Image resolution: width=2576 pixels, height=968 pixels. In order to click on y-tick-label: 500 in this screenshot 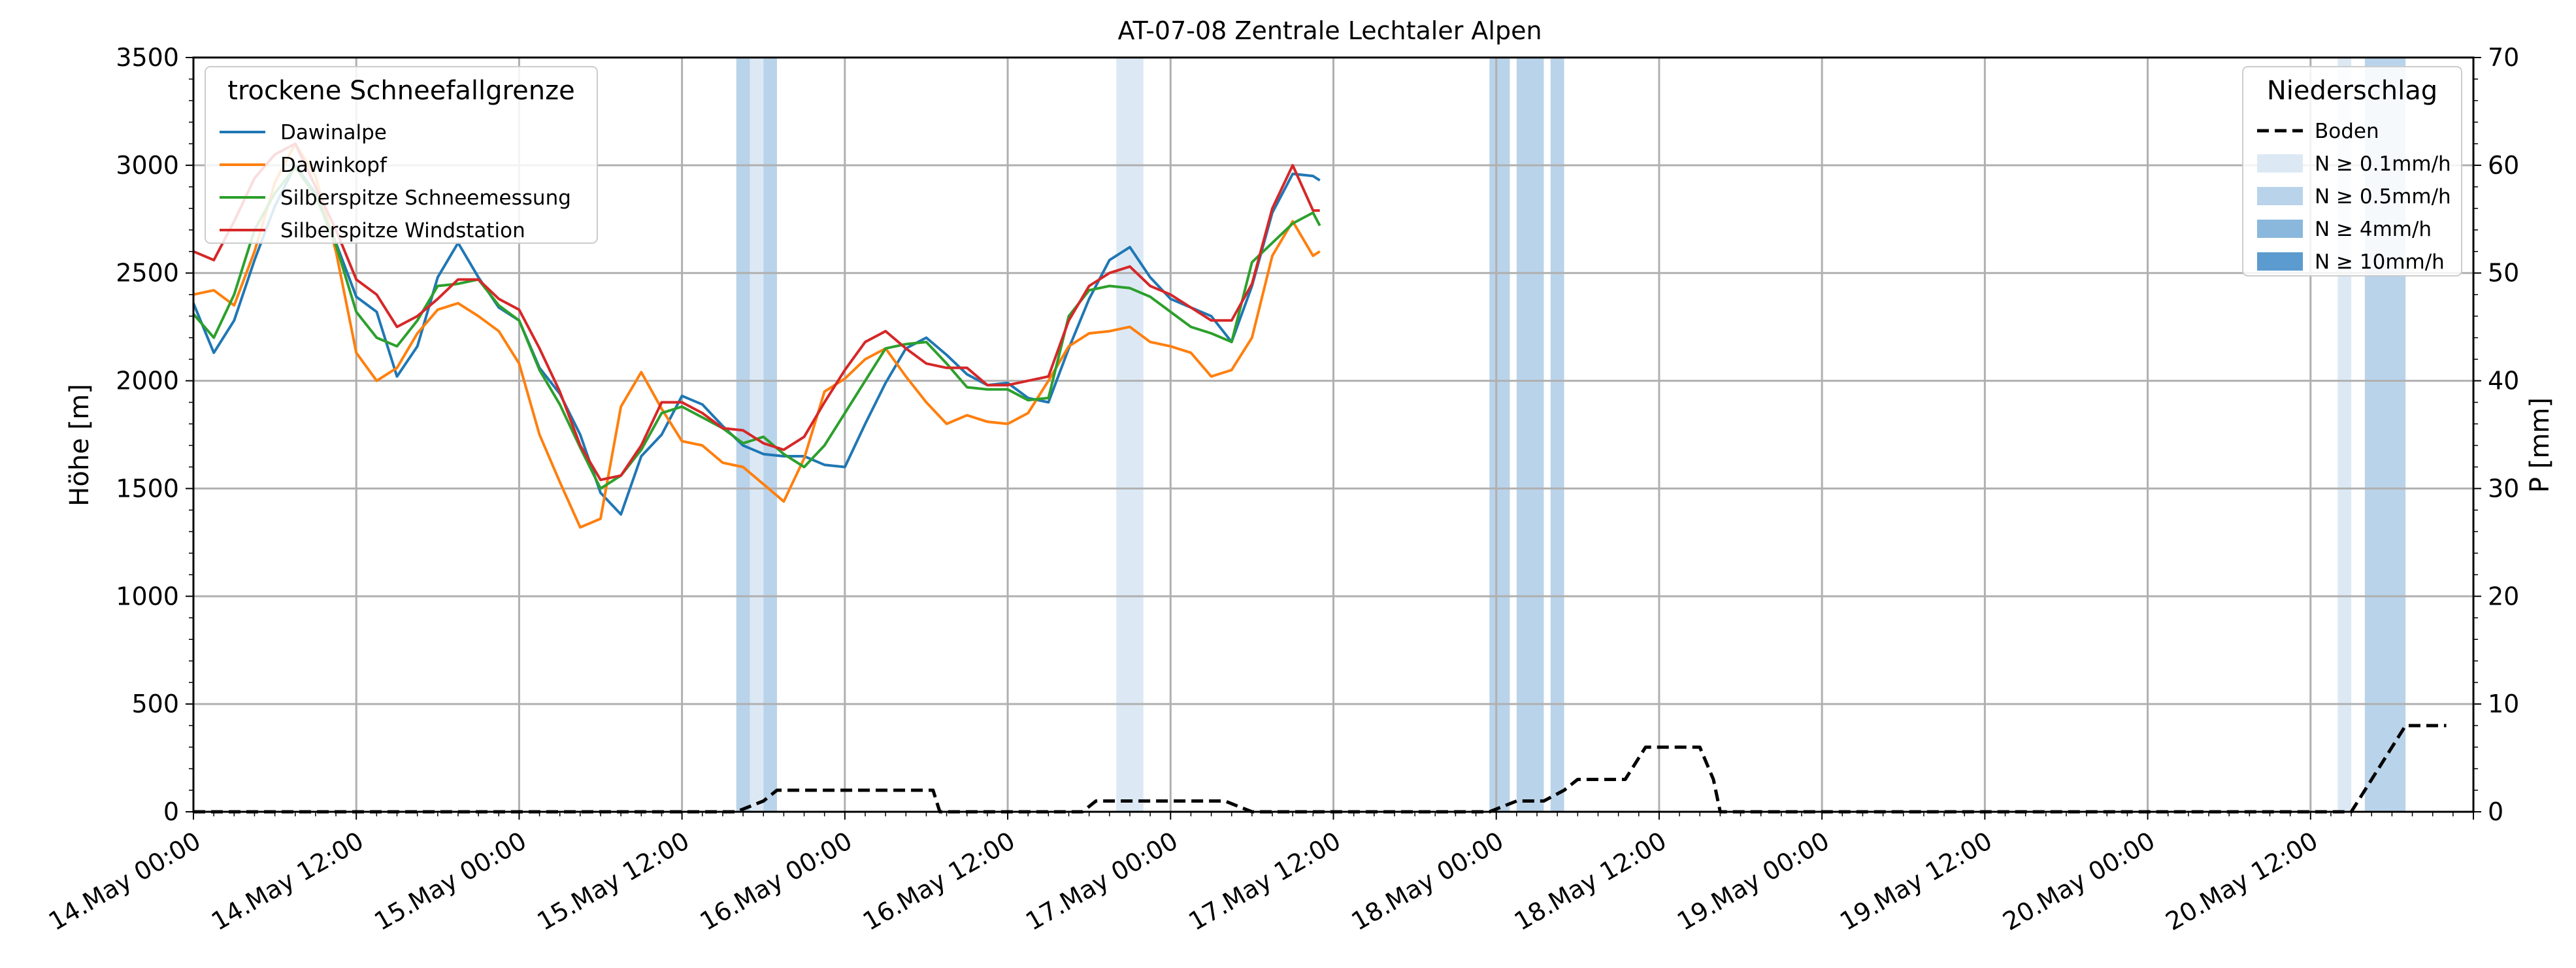, I will do `click(155, 704)`.